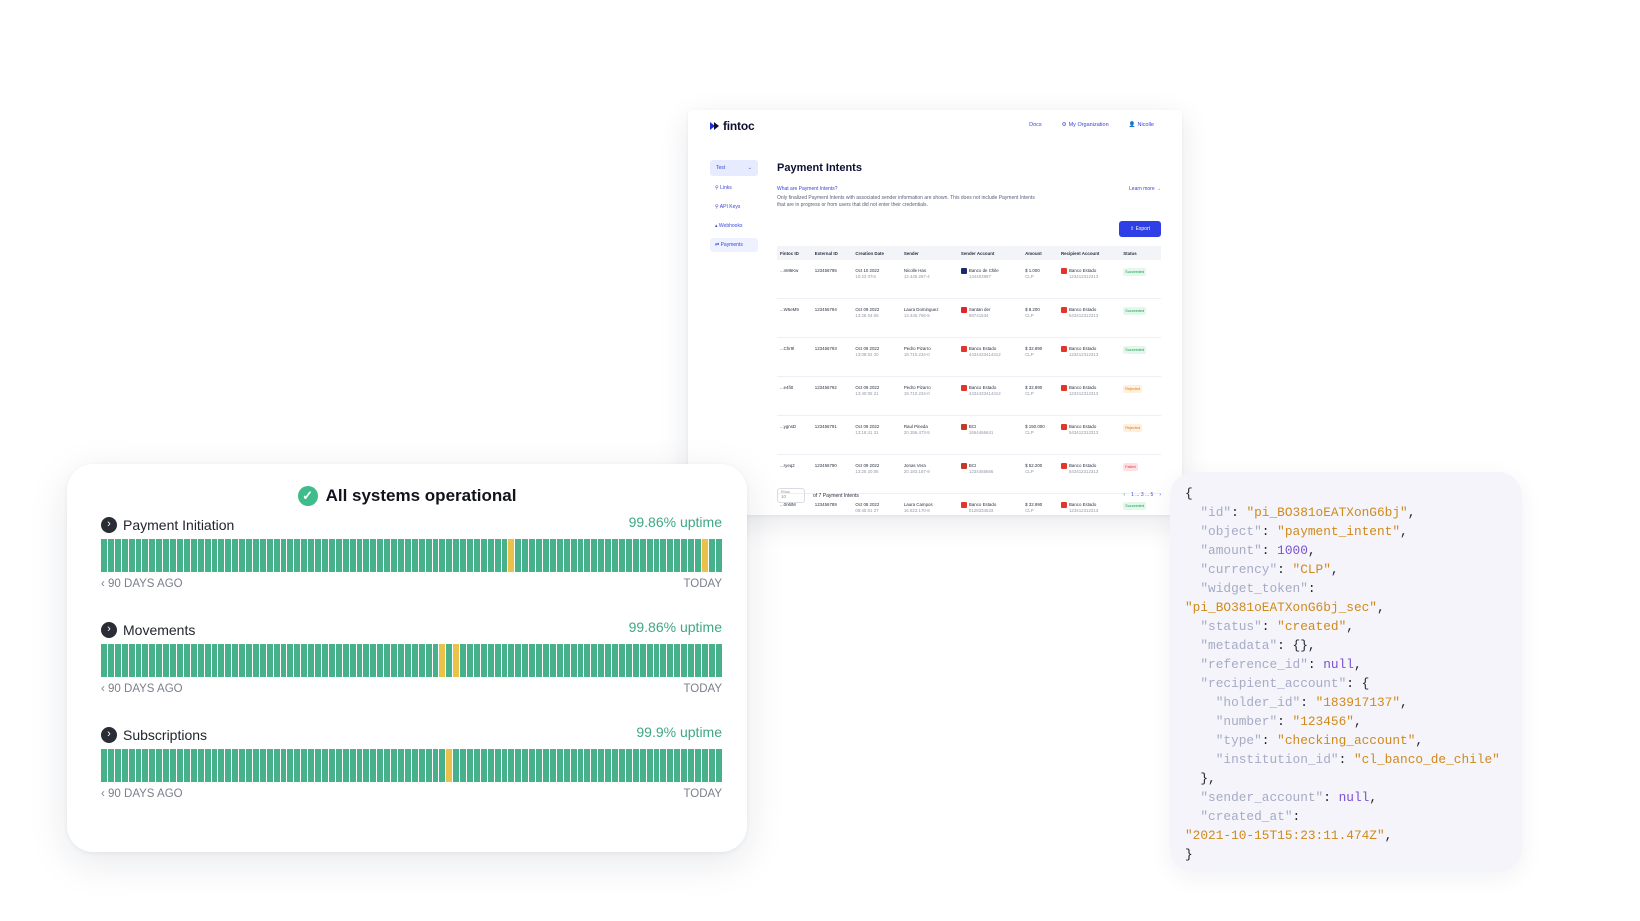  Describe the element at coordinates (807, 189) in the screenshot. I see `what-are-payment-intents-link: What are Payment Intents?` at that location.